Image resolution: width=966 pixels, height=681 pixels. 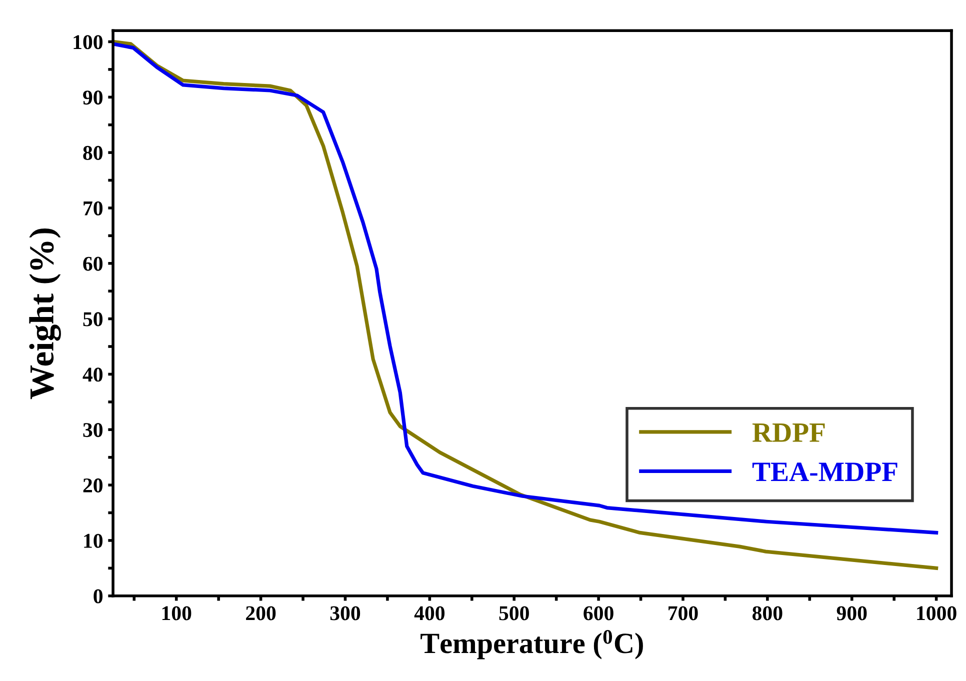 I want to click on x-tick-label: 1000, so click(x=936, y=613).